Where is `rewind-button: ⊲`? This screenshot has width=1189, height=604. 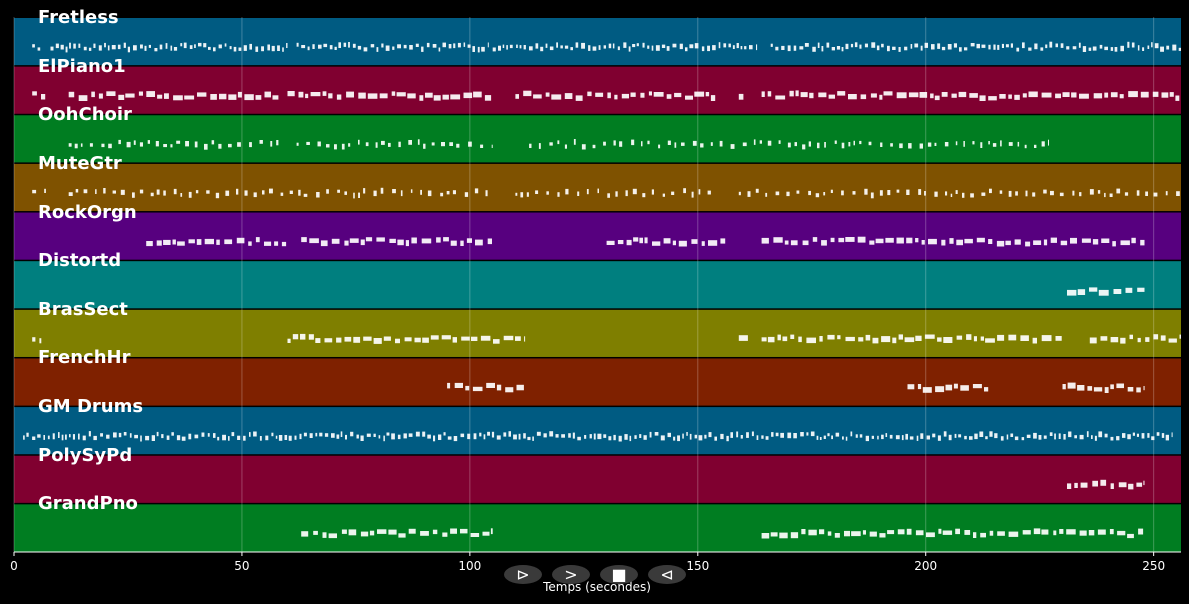 rewind-button: ⊲ is located at coordinates (667, 574).